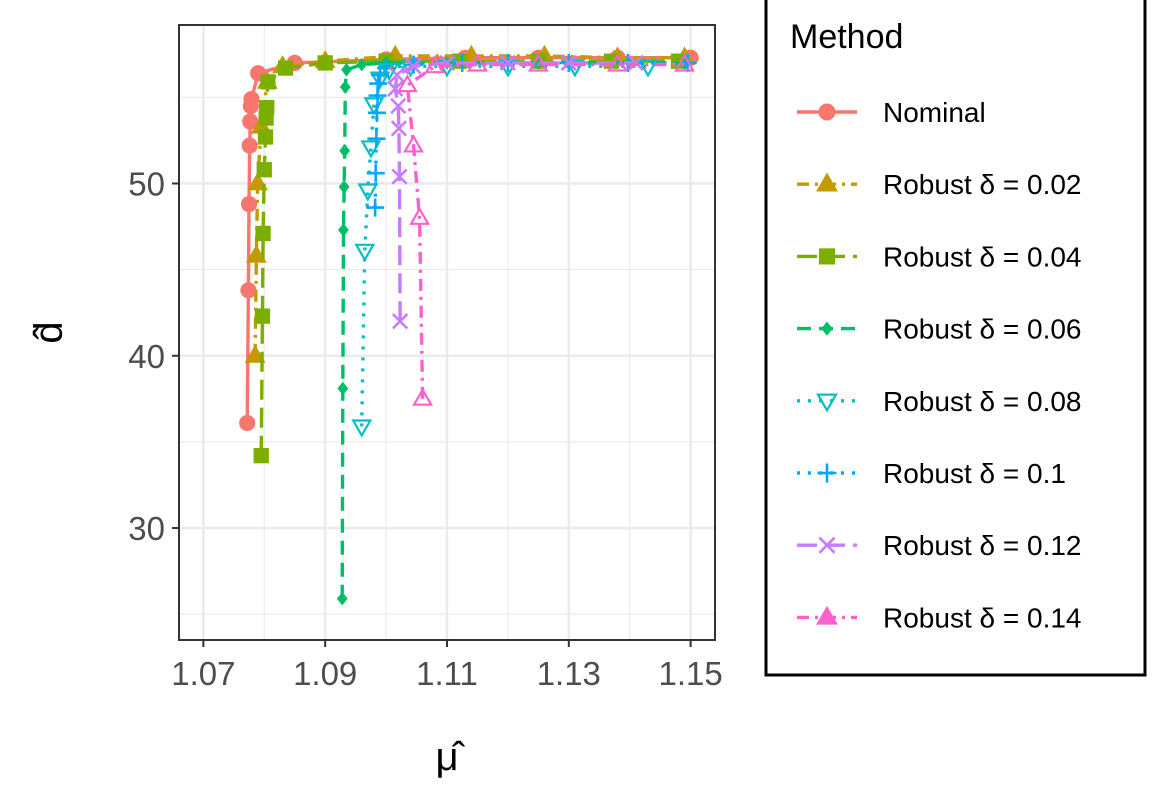 The height and width of the screenshot is (810, 1170). What do you see at coordinates (974, 473) in the screenshot?
I see `legend-label: Robust δ = 0.1` at bounding box center [974, 473].